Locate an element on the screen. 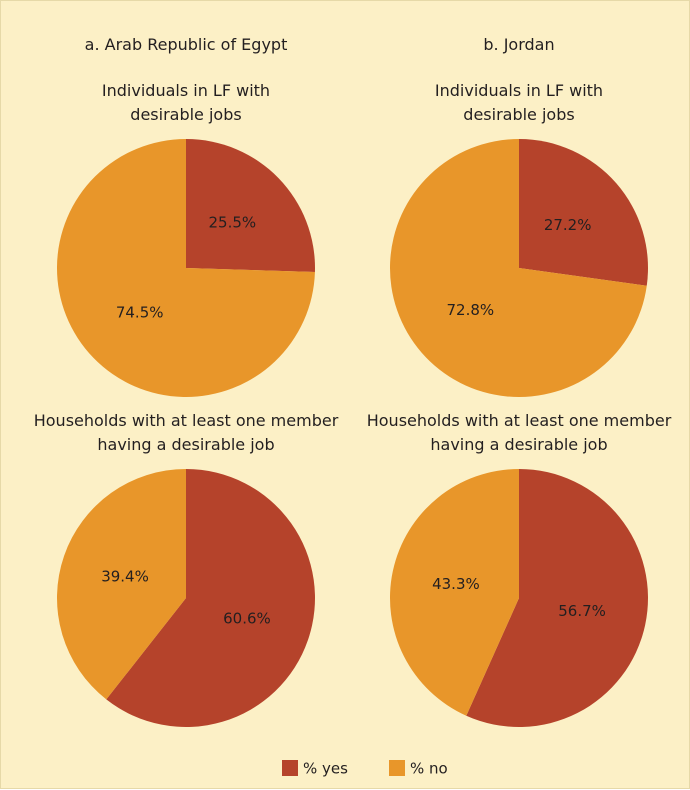 The image size is (690, 790). data-label: 74.5% is located at coordinates (140, 312).